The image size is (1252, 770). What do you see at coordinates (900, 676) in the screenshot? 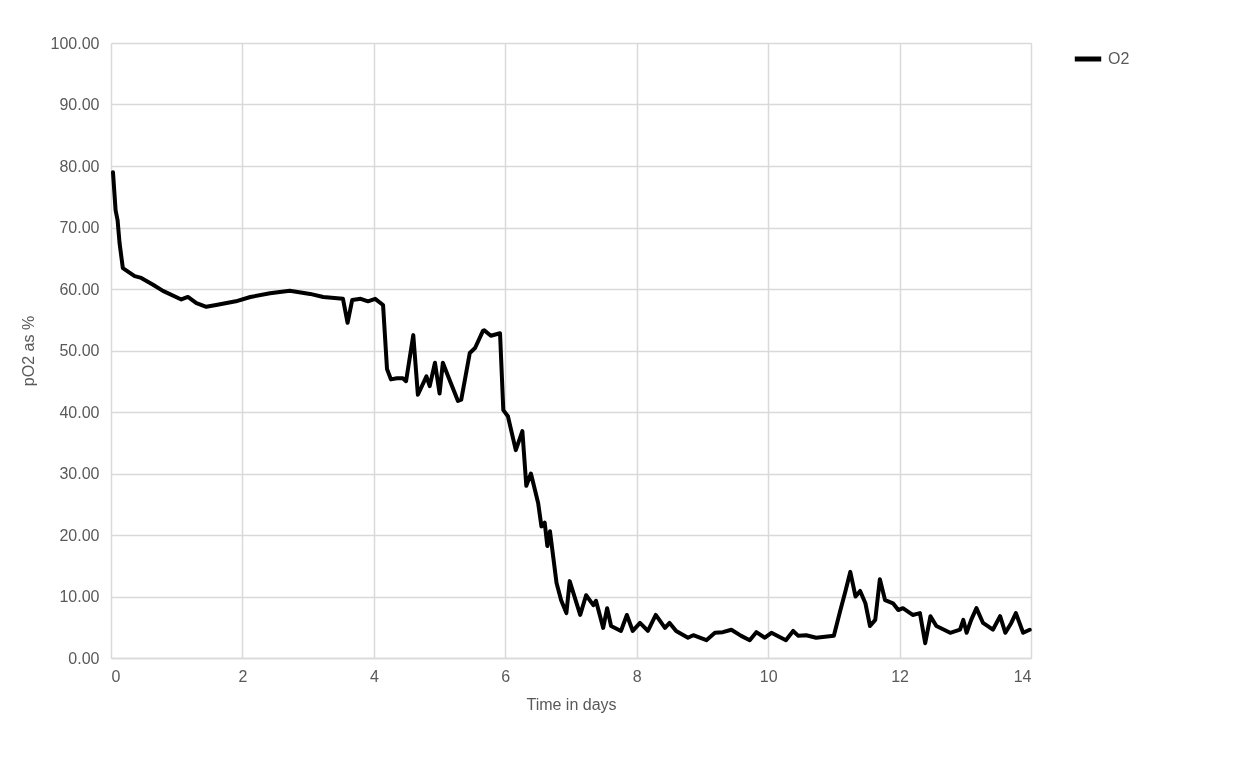
I see `x-tick-label: 12` at bounding box center [900, 676].